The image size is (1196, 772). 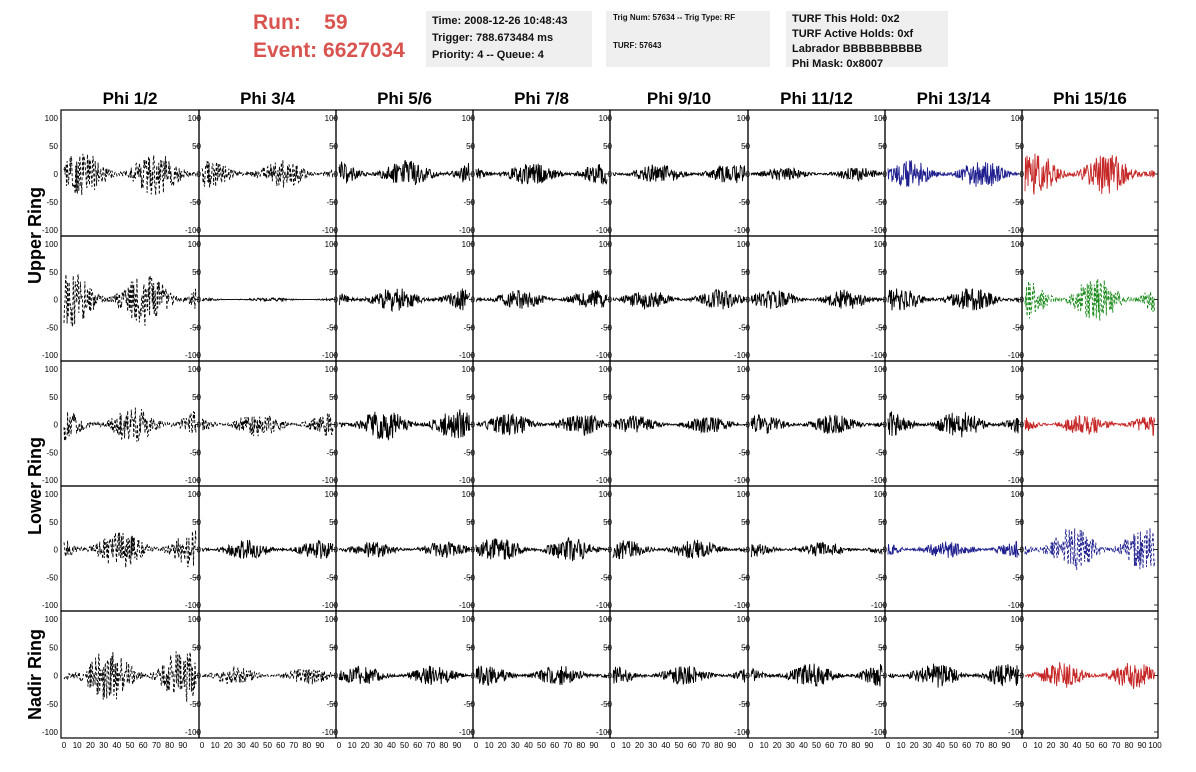 What do you see at coordinates (816, 98) in the screenshot?
I see `column-header-6: Phi 11/12` at bounding box center [816, 98].